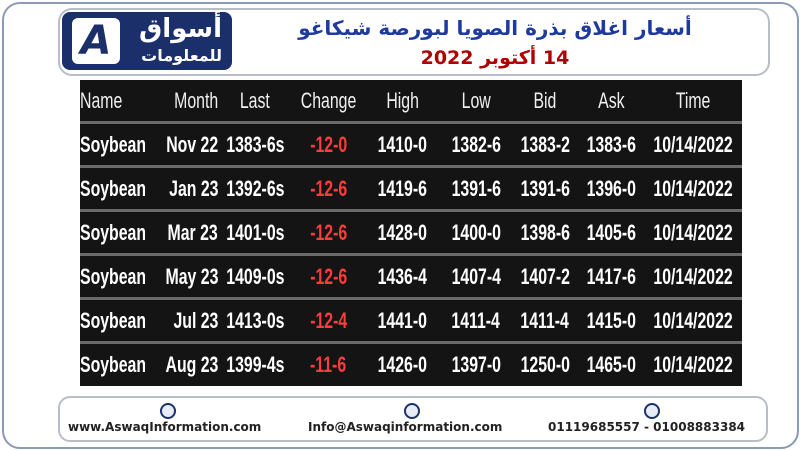  I want to click on logo-line: أسواق, so click(180, 29).